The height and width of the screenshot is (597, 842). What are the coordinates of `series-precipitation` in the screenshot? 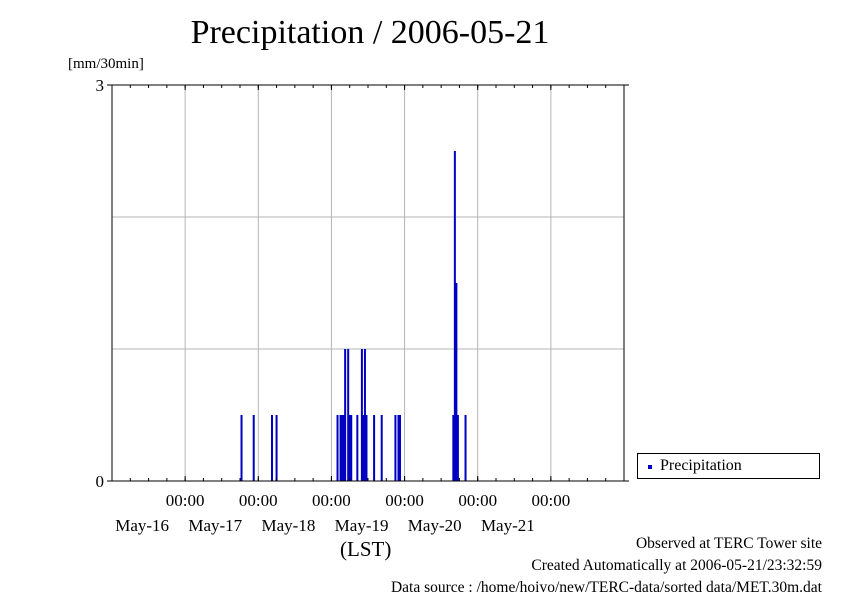 It's located at (353, 316).